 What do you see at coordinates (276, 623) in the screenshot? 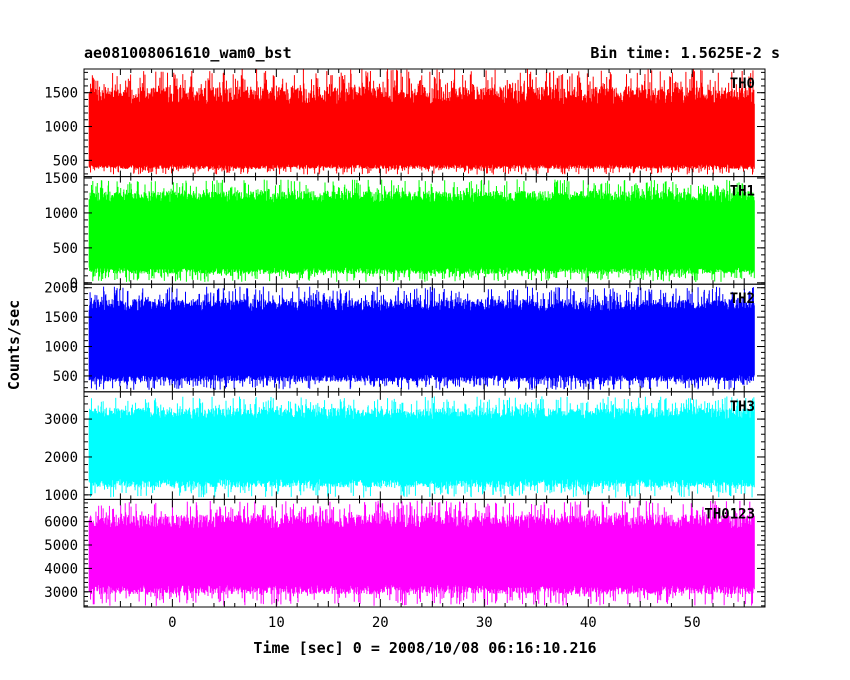
I see `x-tick-label: 10` at bounding box center [276, 623].